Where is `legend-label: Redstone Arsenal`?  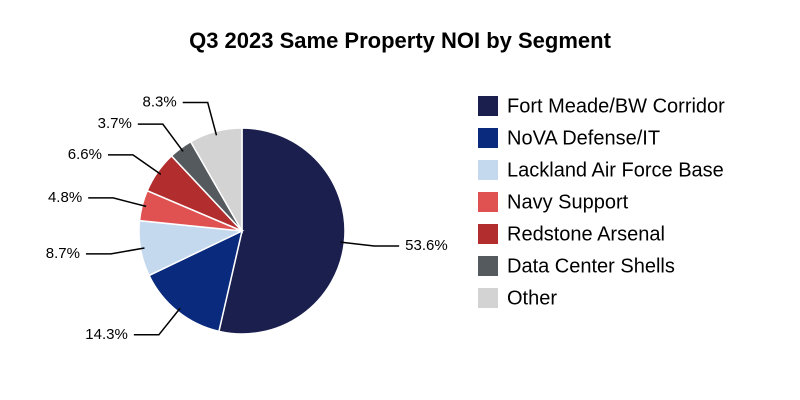
legend-label: Redstone Arsenal is located at coordinates (586, 234).